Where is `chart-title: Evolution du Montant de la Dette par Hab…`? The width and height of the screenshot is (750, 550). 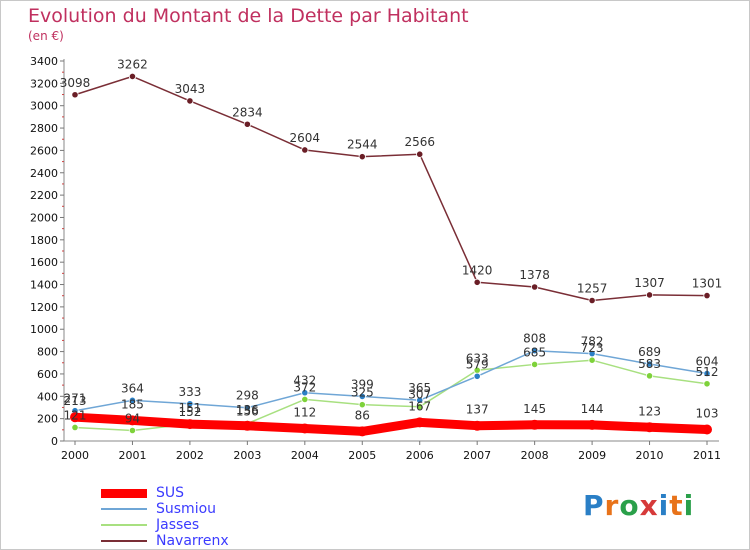 chart-title: Evolution du Montant de la Dette par Hab… is located at coordinates (248, 16).